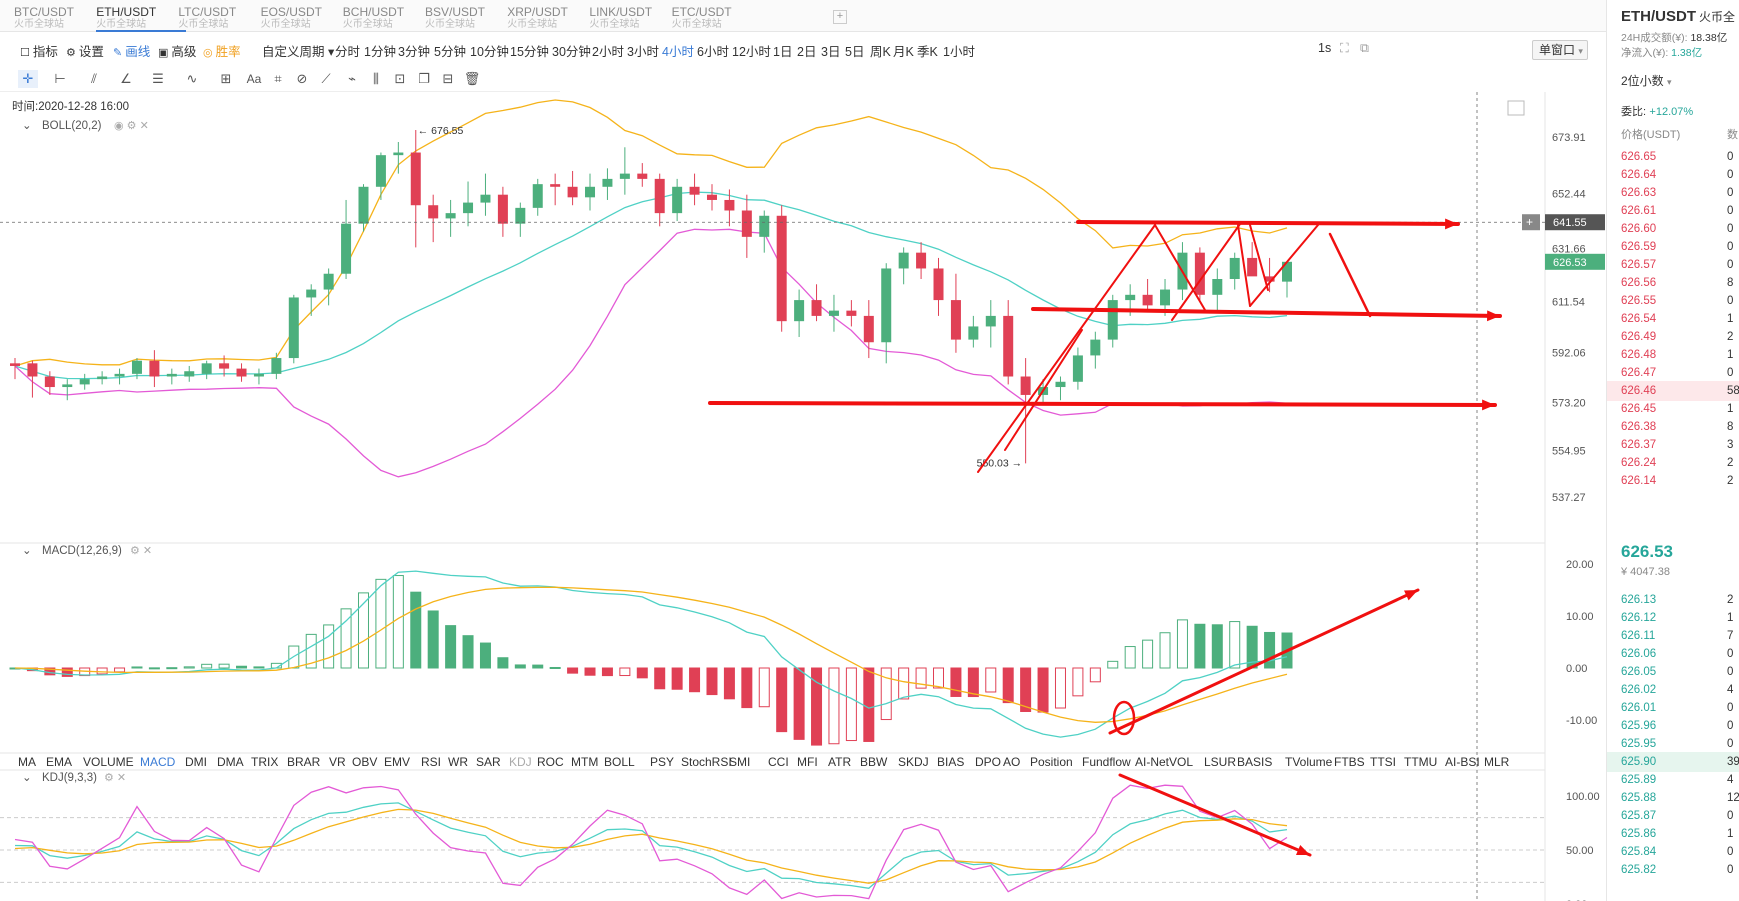  What do you see at coordinates (1673, 193) in the screenshot?
I see `ask-row: 626.63 0` at bounding box center [1673, 193].